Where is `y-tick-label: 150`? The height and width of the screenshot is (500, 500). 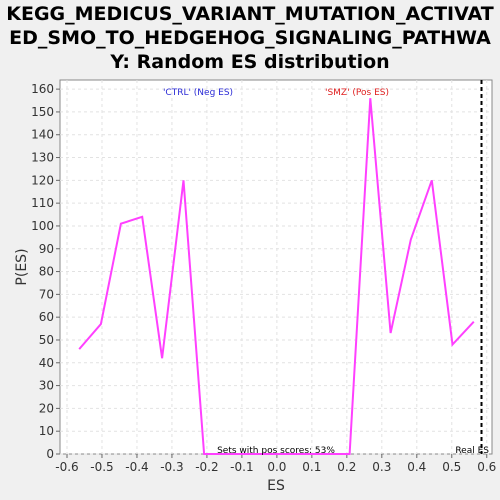
y-tick-label: 150 is located at coordinates (42, 112).